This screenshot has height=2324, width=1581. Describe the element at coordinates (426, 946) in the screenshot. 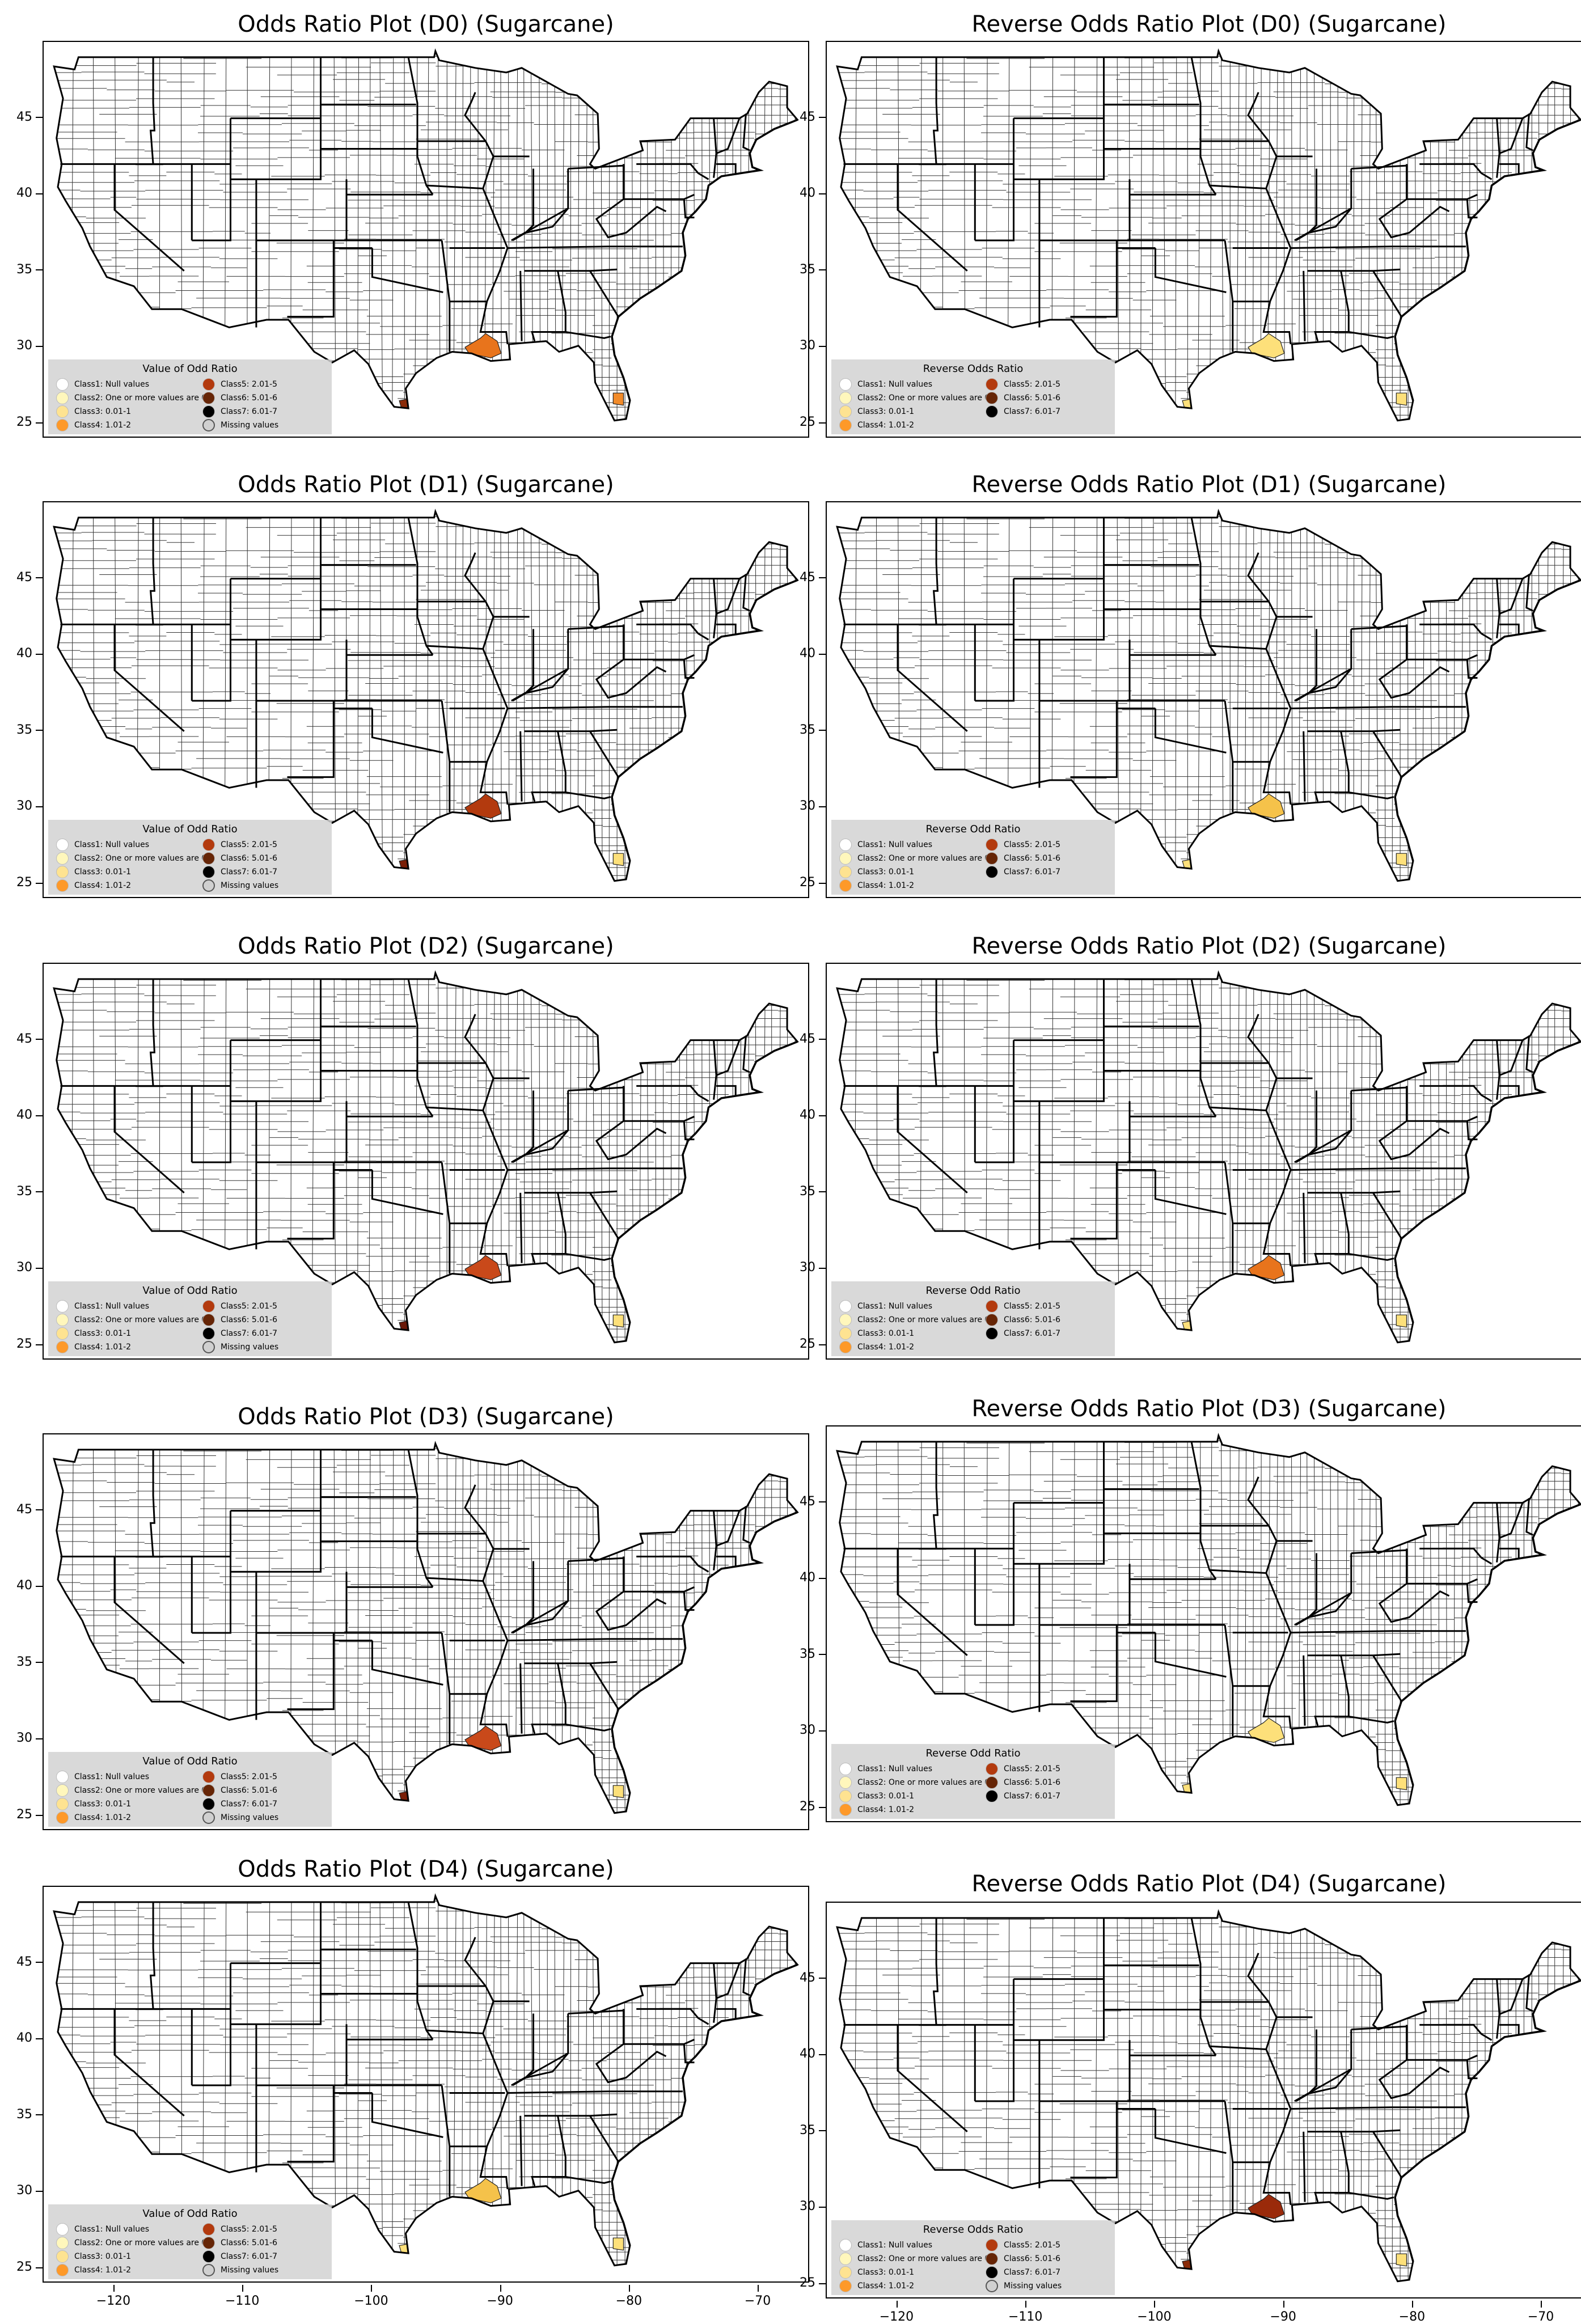

I see `panel-title: Odds Ratio Plot (D2) (Sugarcane)` at that location.